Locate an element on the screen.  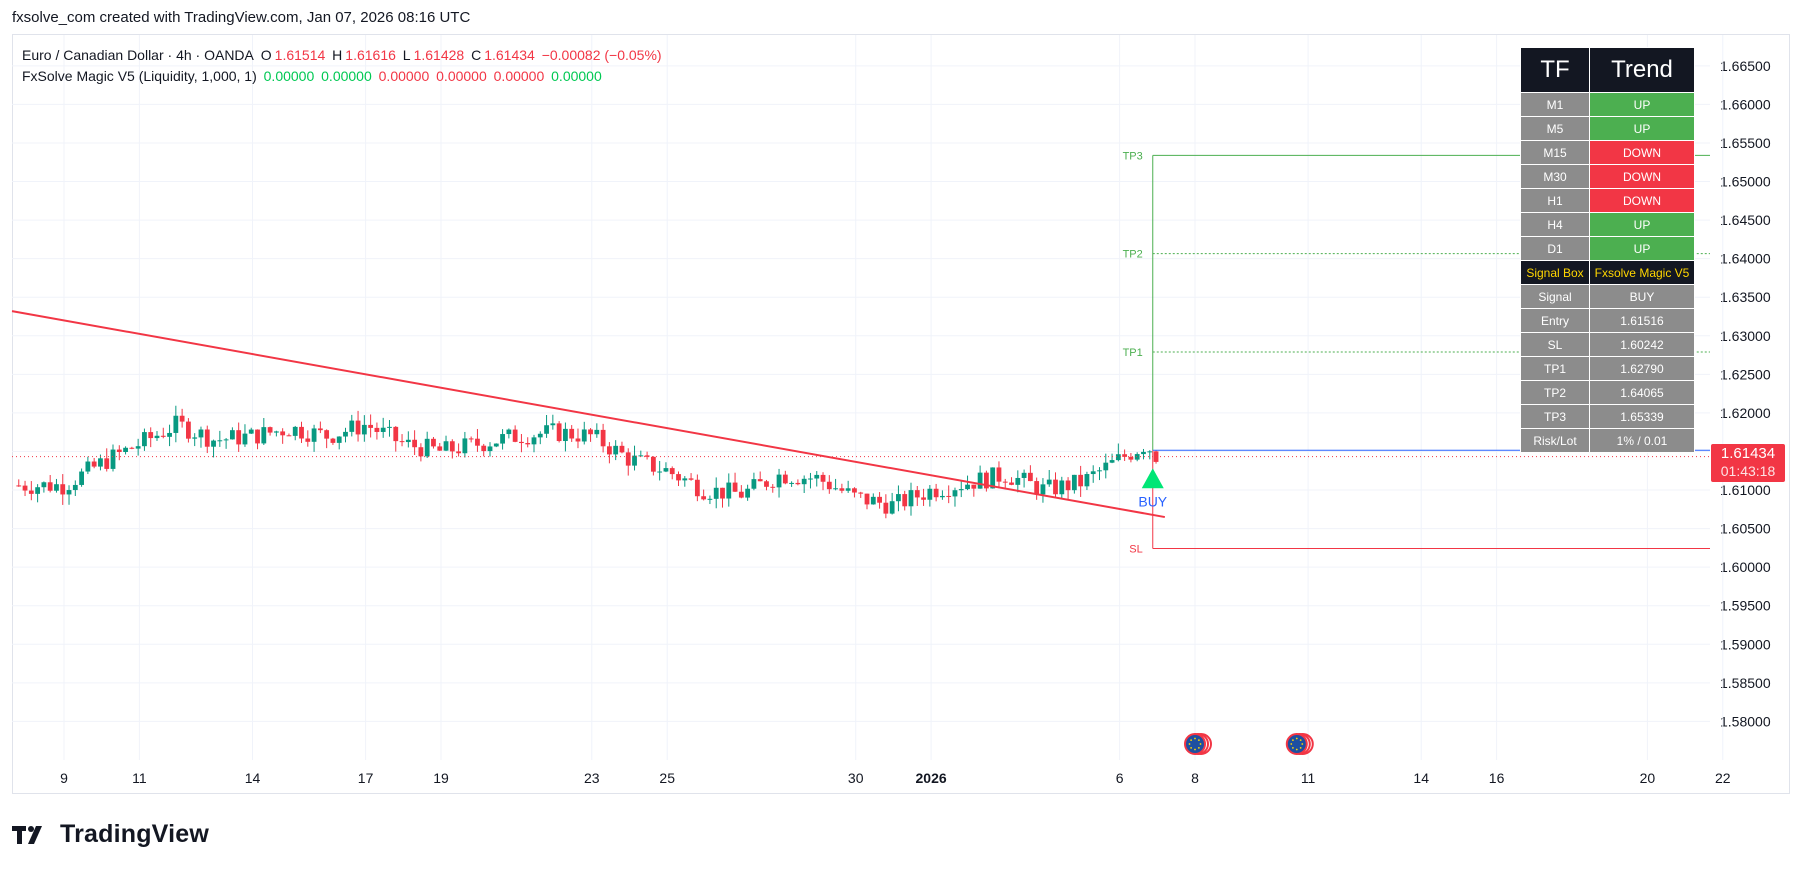
y-tick-label: 1.59500 is located at coordinates (1745, 606).